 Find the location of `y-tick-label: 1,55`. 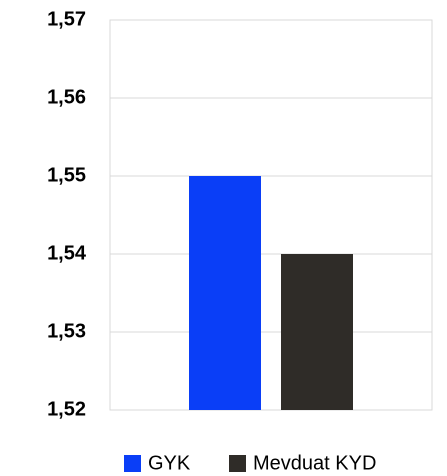

y-tick-label: 1,55 is located at coordinates (66, 175).